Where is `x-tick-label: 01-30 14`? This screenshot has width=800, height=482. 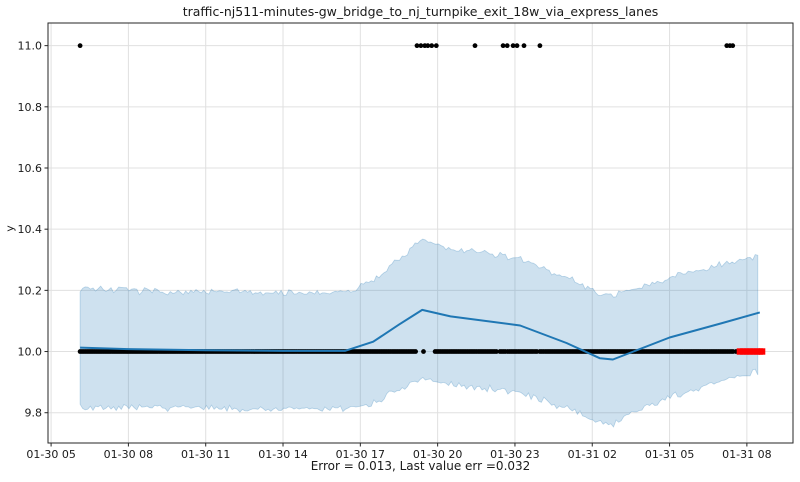
x-tick-label: 01-30 14 is located at coordinates (282, 454).